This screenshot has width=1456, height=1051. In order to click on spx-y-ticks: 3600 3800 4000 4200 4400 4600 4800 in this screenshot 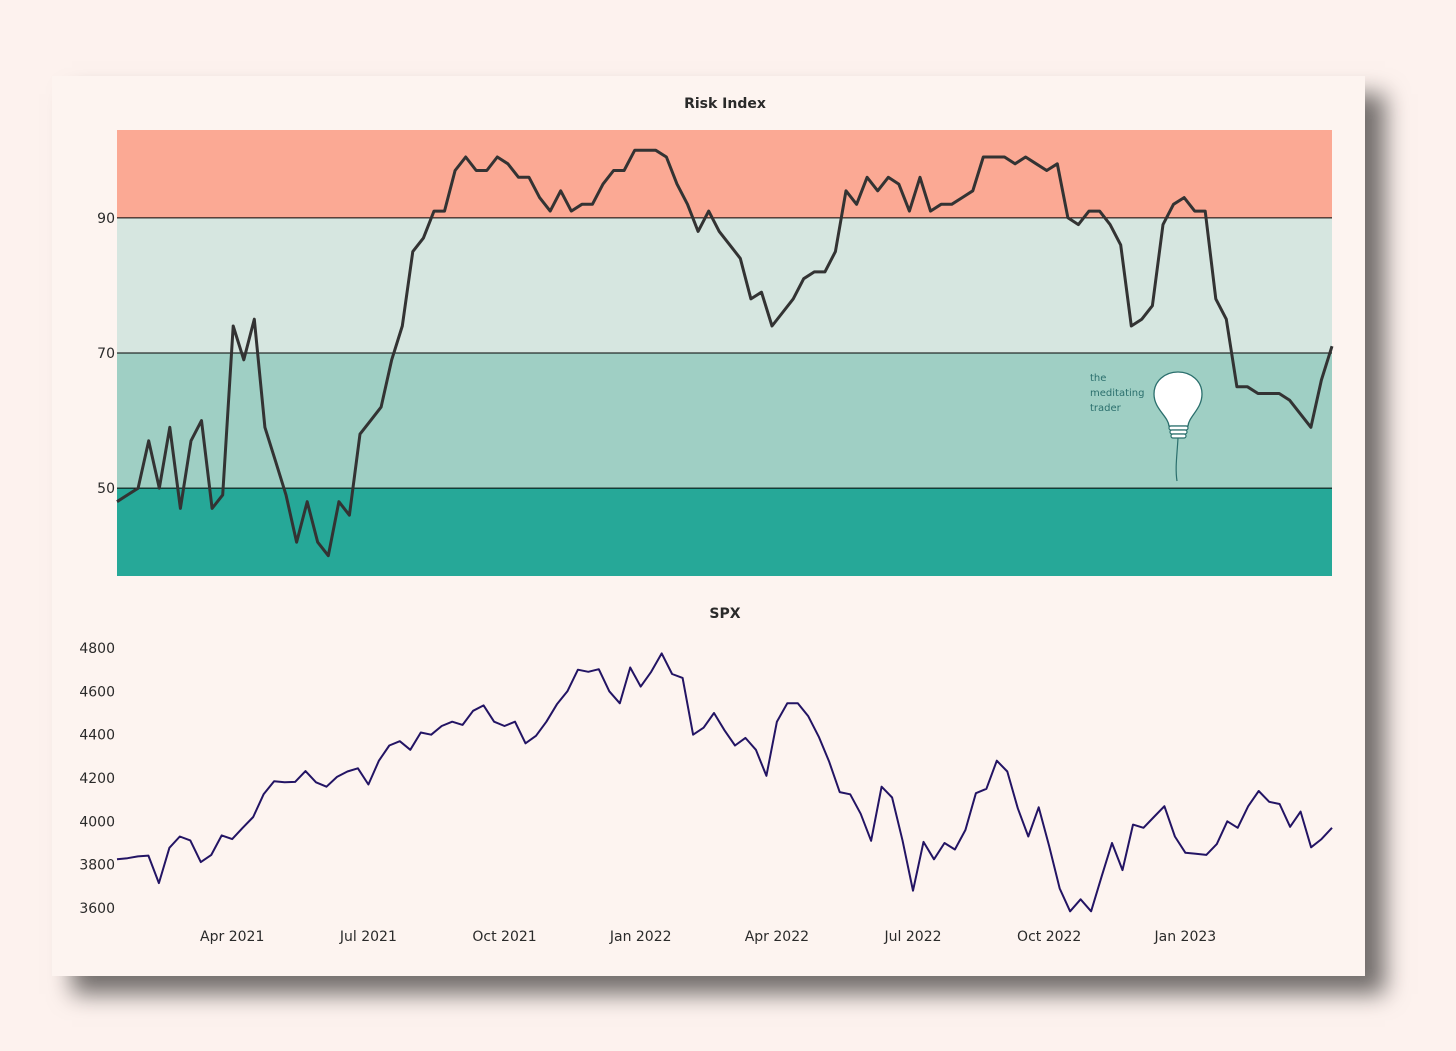, I will do `click(97, 779)`.